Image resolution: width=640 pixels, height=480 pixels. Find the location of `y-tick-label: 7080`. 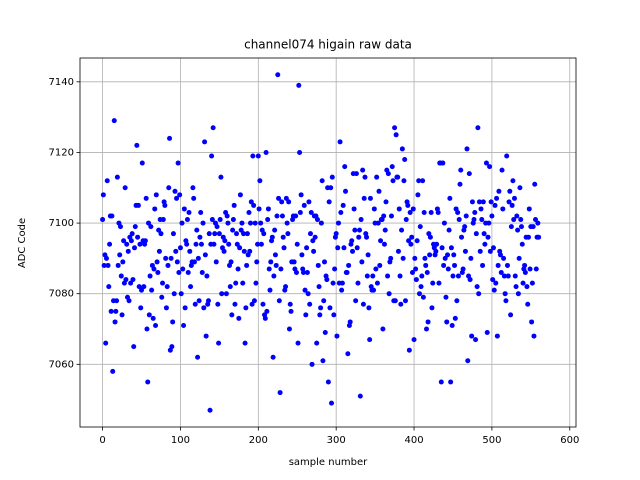

y-tick-label: 7080 is located at coordinates (61, 294).